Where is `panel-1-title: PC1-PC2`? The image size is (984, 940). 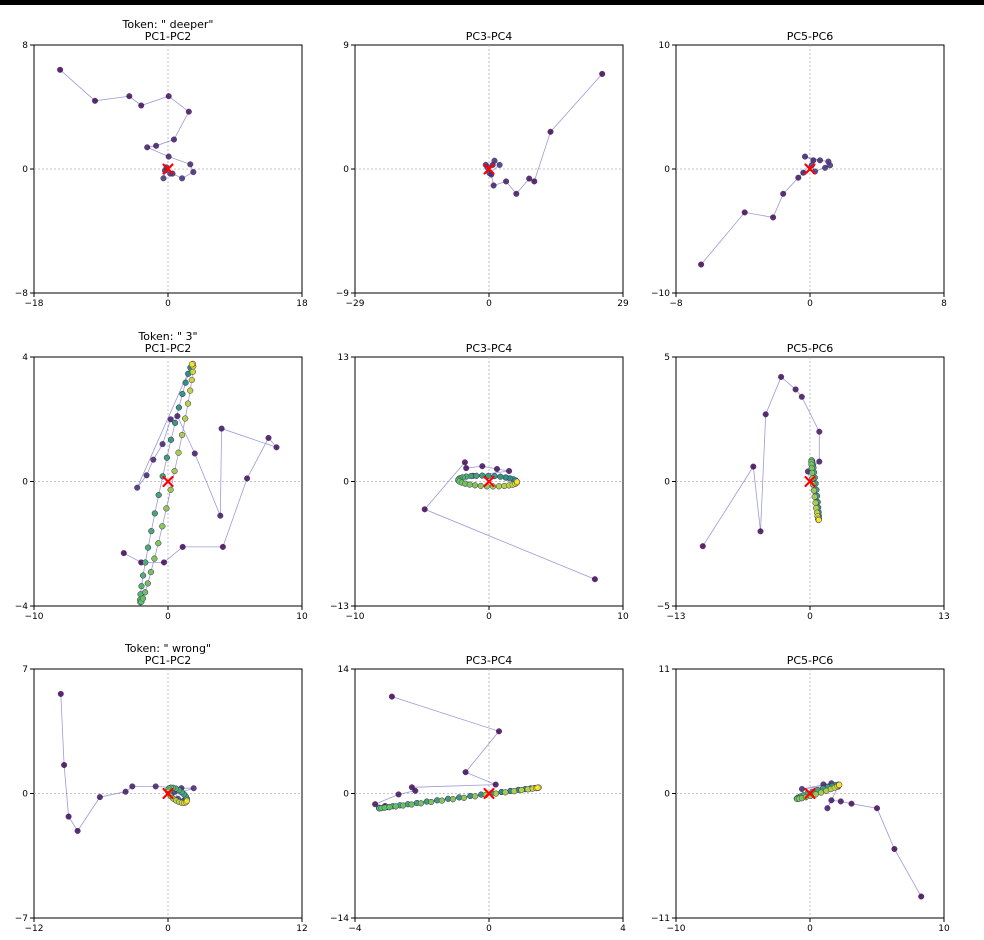 panel-1-title: PC1-PC2 is located at coordinates (168, 36).